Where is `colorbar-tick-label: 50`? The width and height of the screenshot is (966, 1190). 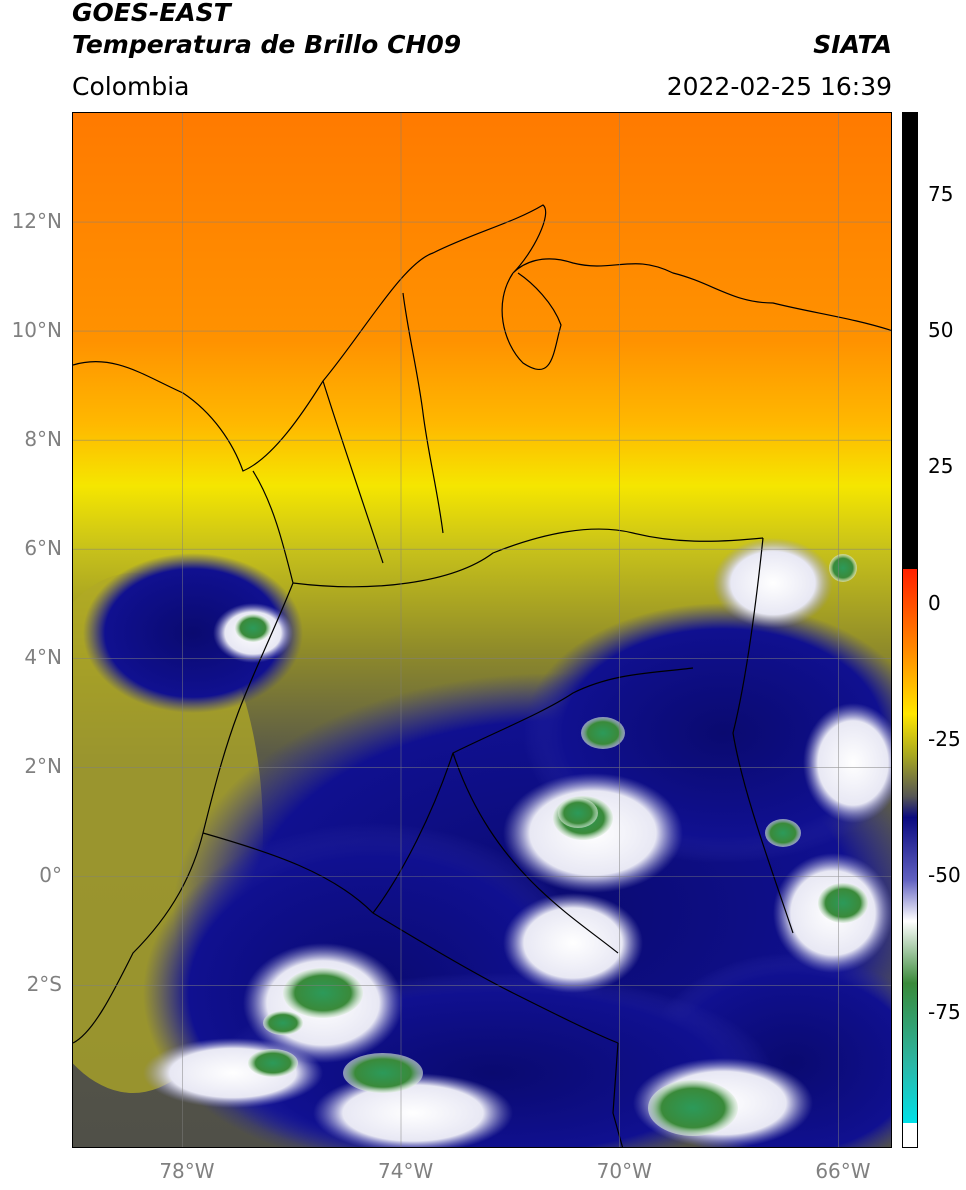 colorbar-tick-label: 50 is located at coordinates (941, 330).